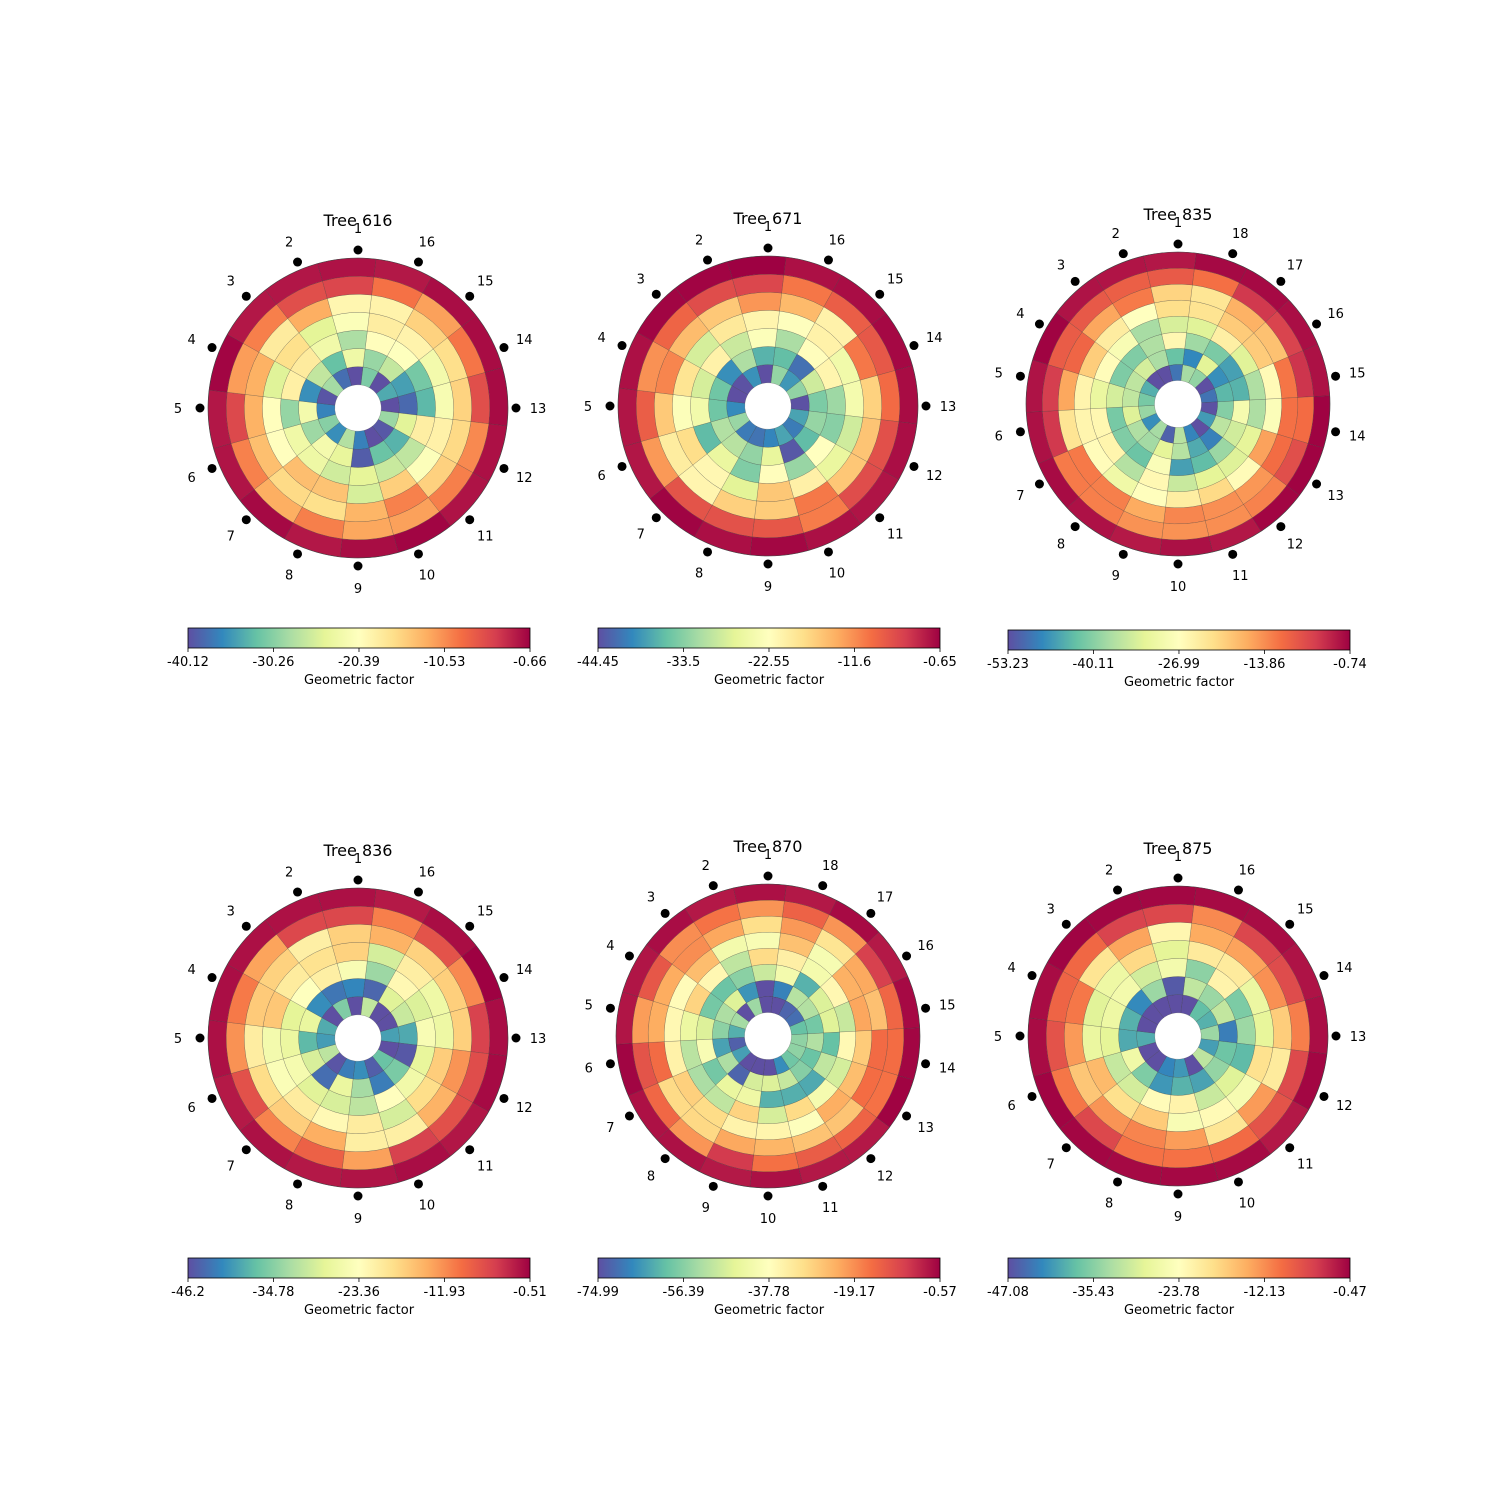  What do you see at coordinates (598, 662) in the screenshot?
I see `colorbar-tick-label: -44.45` at bounding box center [598, 662].